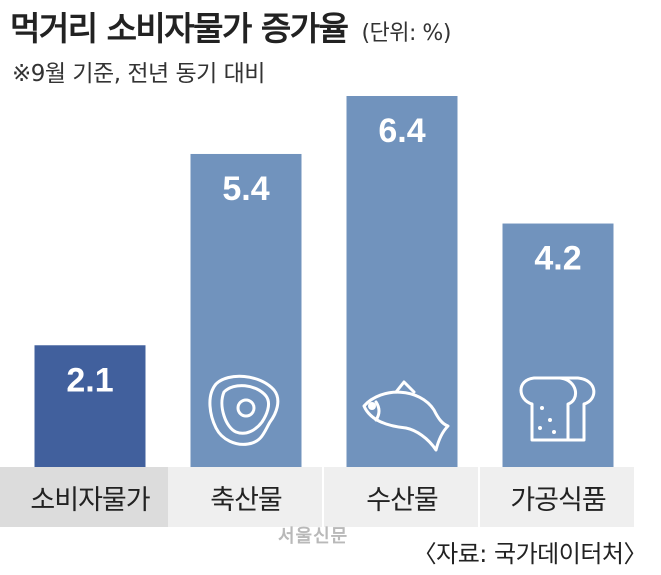  What do you see at coordinates (89, 500) in the screenshot?
I see `category-label: 소비자물가` at bounding box center [89, 500].